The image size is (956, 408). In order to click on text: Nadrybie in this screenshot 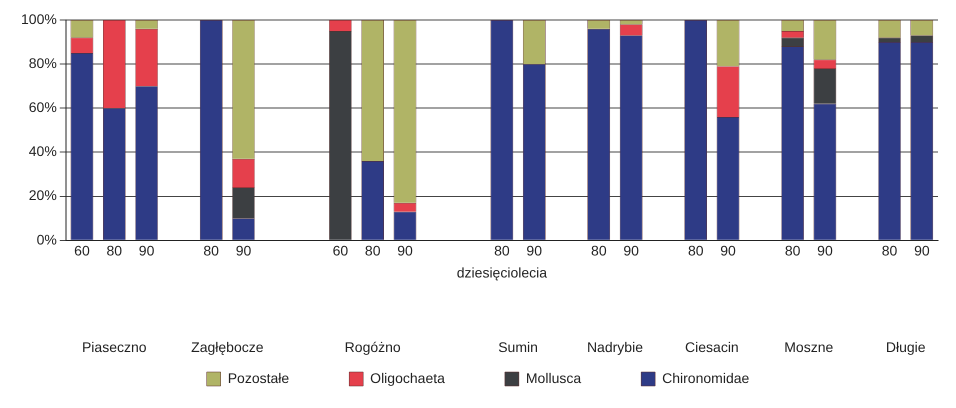, I will do `click(615, 346)`.